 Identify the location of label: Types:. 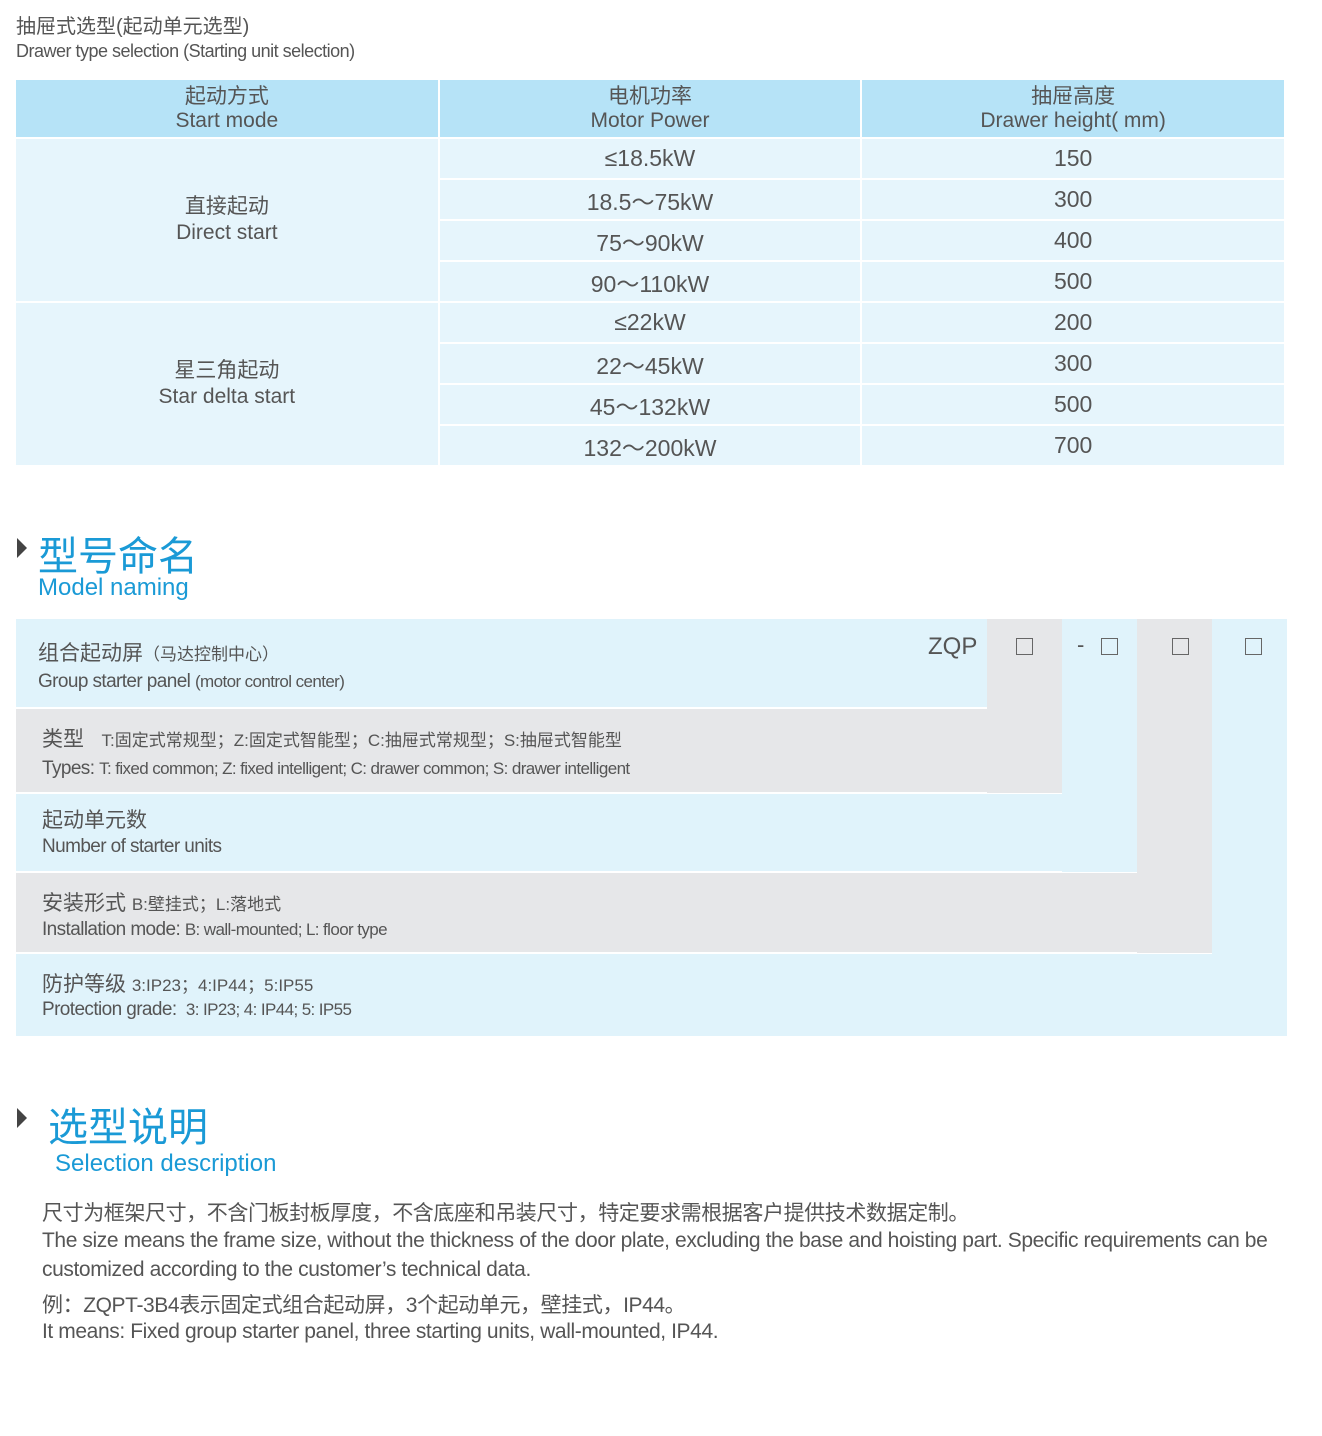
(68, 768).